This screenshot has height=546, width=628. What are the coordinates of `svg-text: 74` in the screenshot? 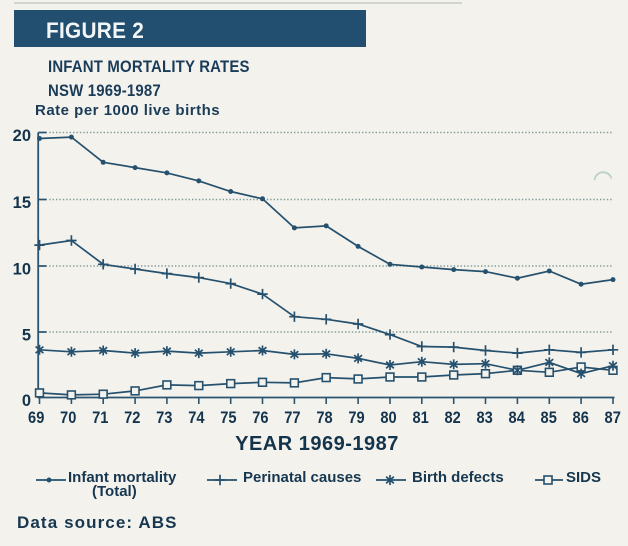 It's located at (196, 417).